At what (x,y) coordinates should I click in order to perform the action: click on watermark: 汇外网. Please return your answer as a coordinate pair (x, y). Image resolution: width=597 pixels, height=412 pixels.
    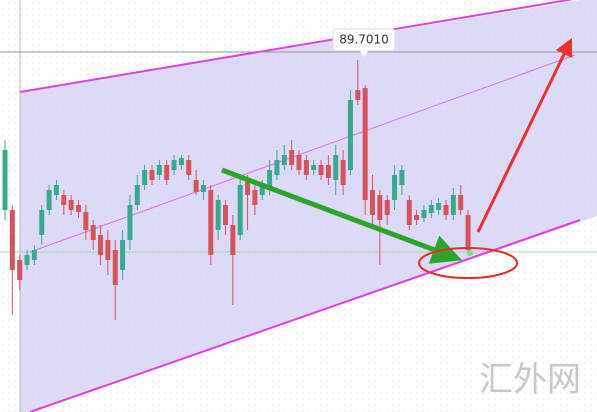
    Looking at the image, I should click on (530, 380).